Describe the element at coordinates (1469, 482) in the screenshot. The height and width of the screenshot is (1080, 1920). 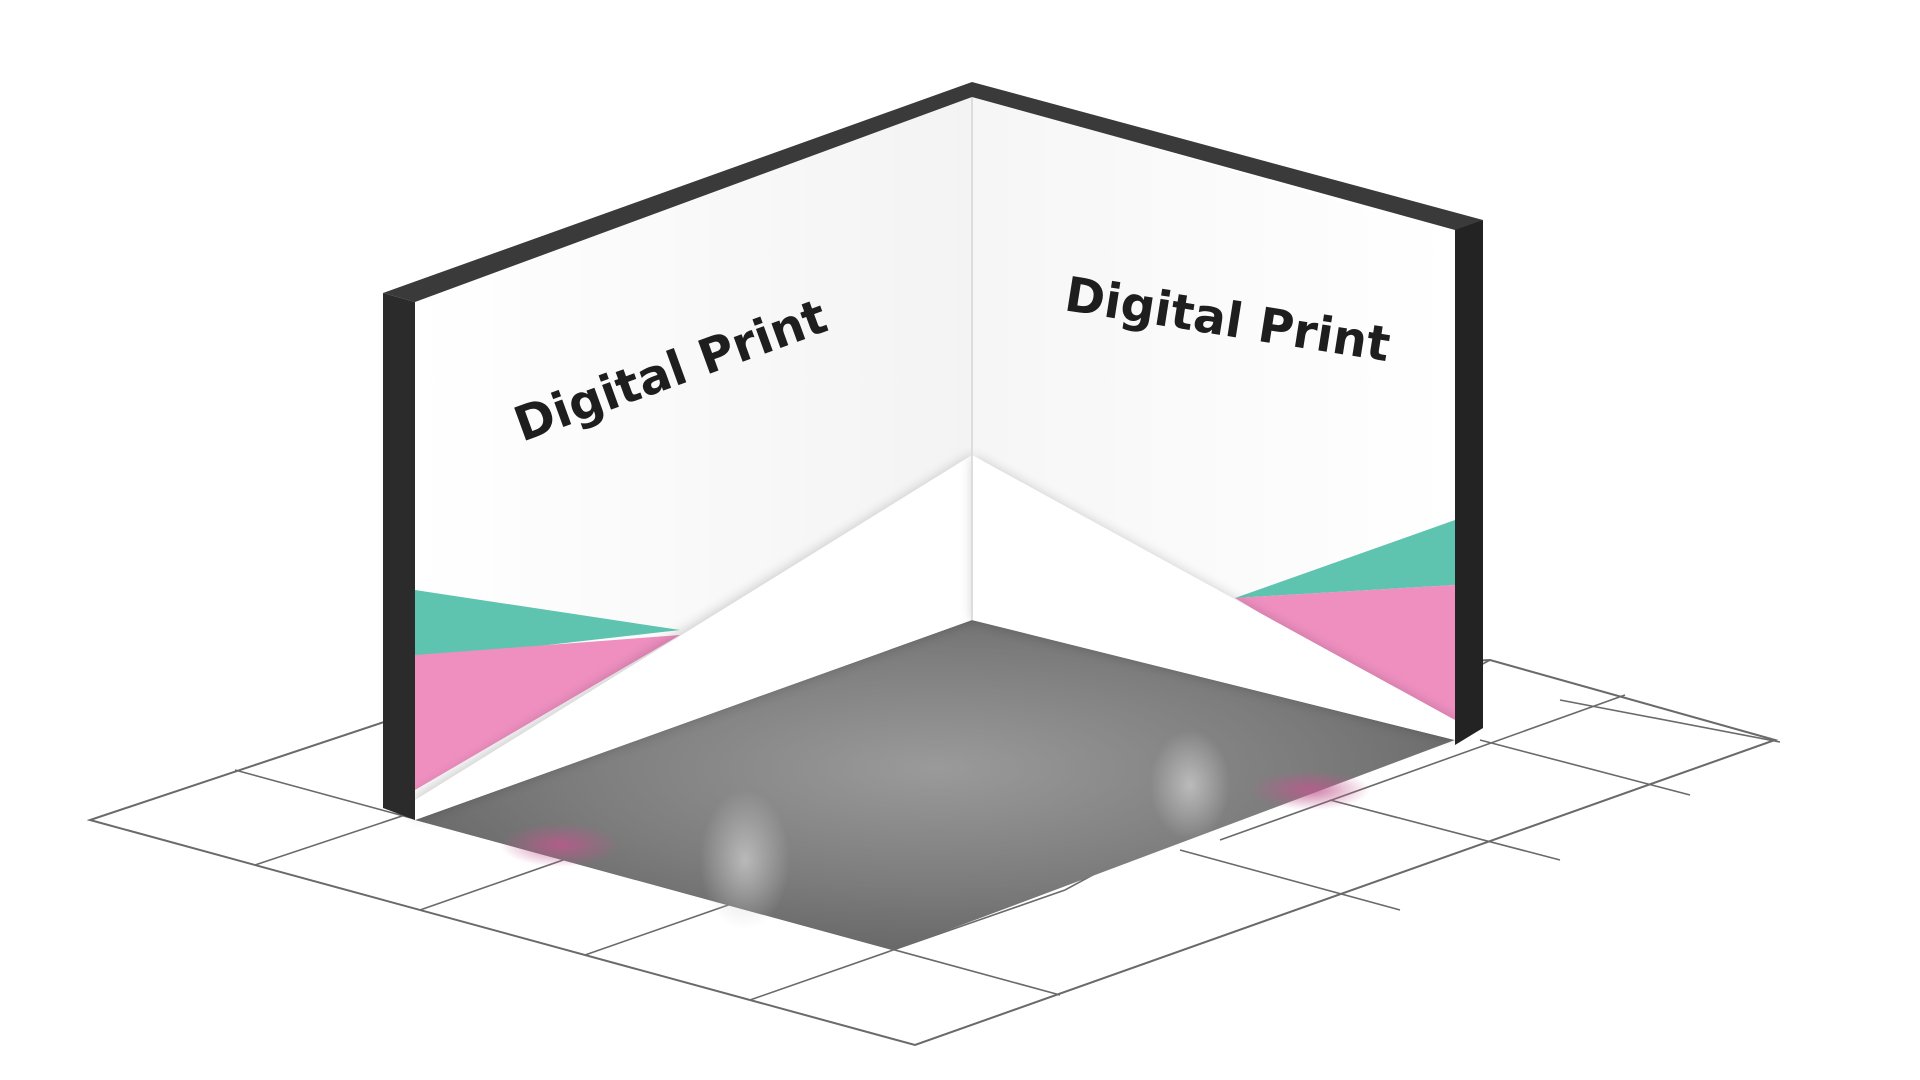
I see `right-post` at that location.